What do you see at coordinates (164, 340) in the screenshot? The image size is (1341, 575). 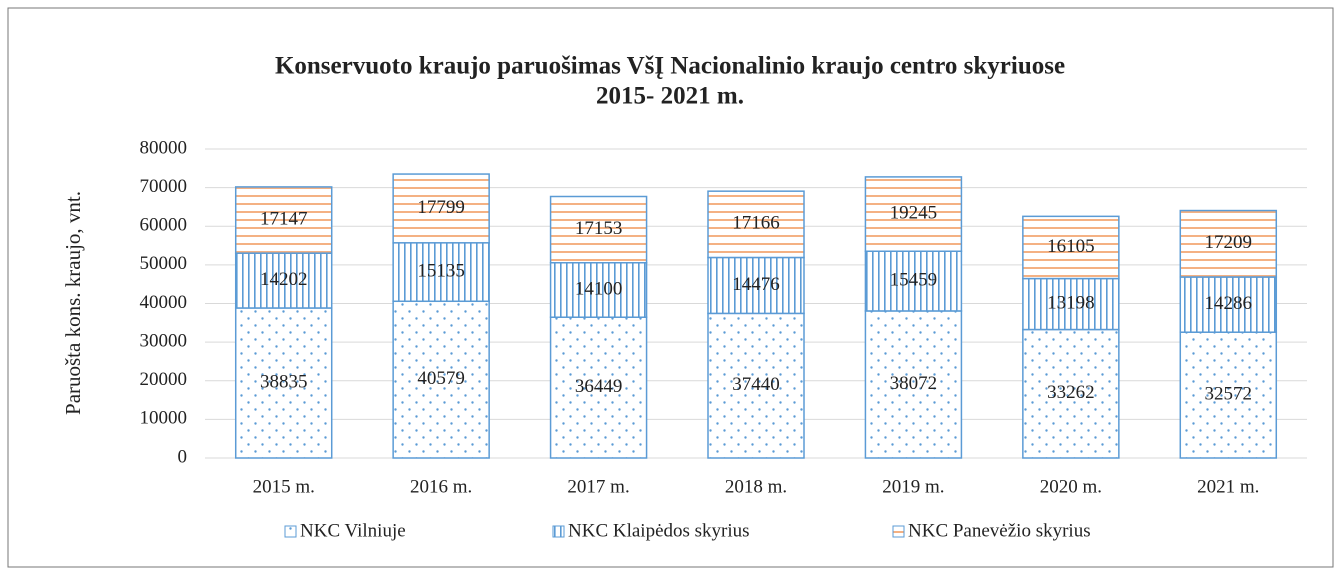 I see `y-tick-label: 30000` at bounding box center [164, 340].